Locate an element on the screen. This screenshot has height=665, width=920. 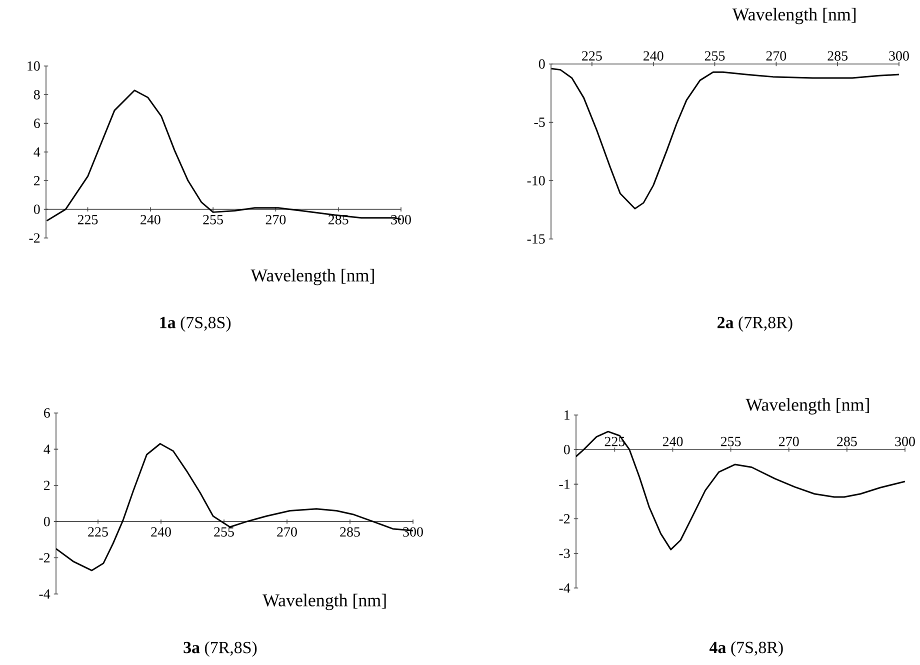
text: 4a (7S,8R) is located at coordinates (746, 649).